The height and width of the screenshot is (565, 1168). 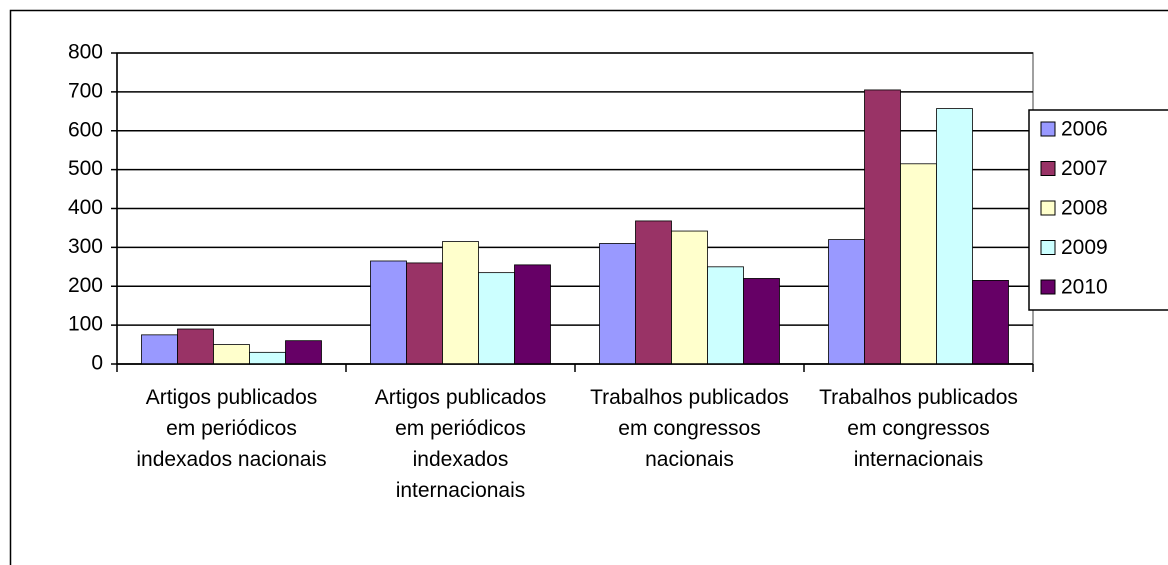 I want to click on y-tick-label: 100, so click(x=85, y=324).